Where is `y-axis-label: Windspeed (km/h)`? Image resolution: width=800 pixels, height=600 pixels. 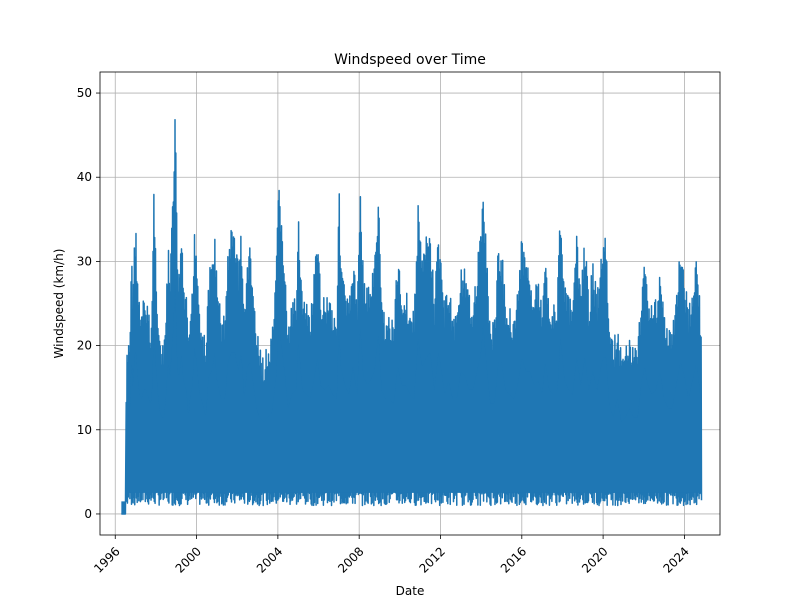
y-axis-label: Windspeed (km/h) is located at coordinates (59, 304).